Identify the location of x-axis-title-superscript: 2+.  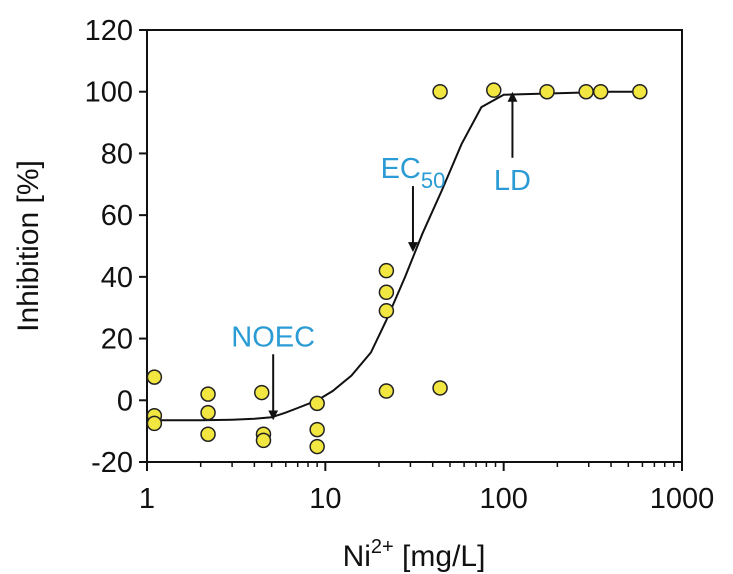
(382, 547).